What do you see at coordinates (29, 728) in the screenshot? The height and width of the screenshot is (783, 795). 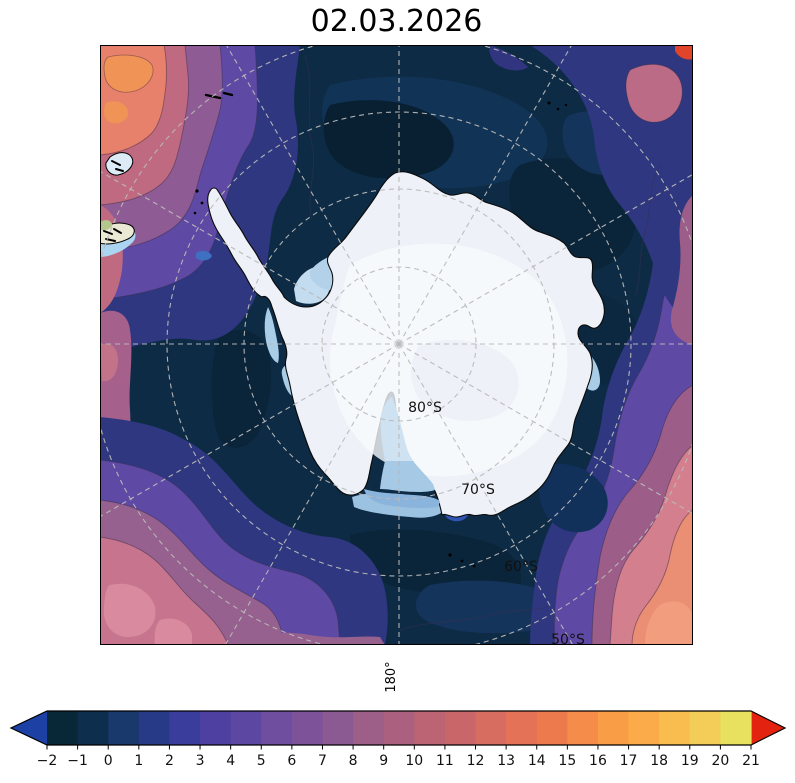 I see `colorbar-under-arrow` at bounding box center [29, 728].